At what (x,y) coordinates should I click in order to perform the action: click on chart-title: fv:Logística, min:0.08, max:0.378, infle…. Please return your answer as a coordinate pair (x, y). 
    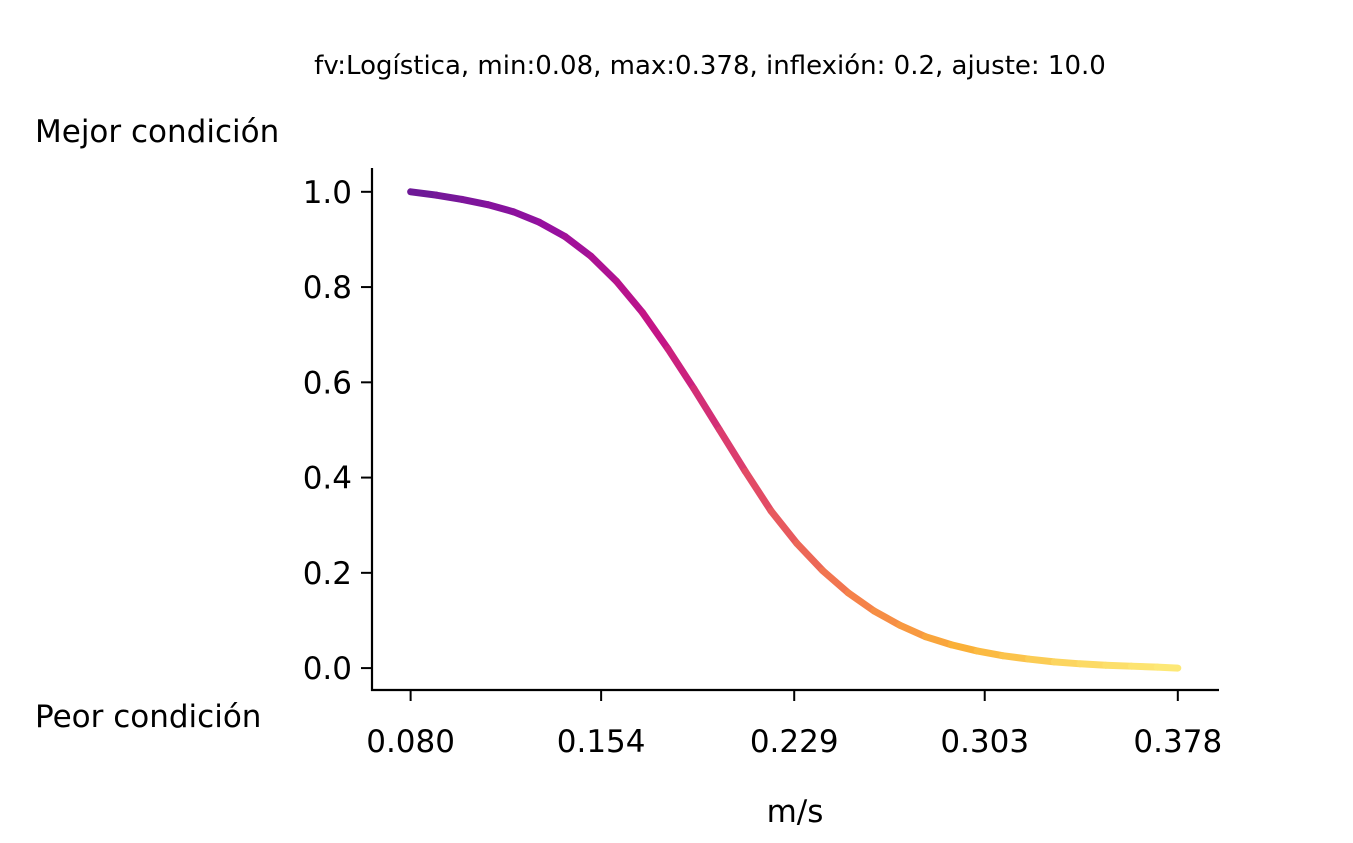
    Looking at the image, I should click on (710, 66).